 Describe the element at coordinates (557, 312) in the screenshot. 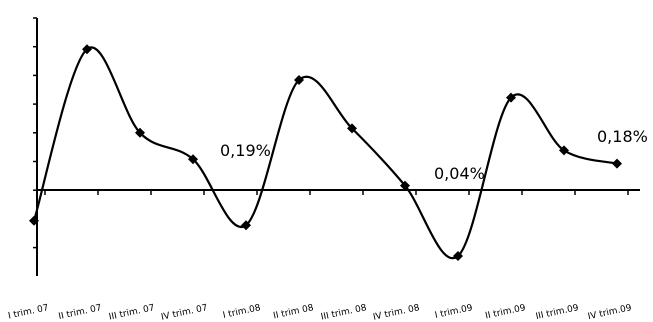

I see `x-tick-label: III trim.09` at that location.